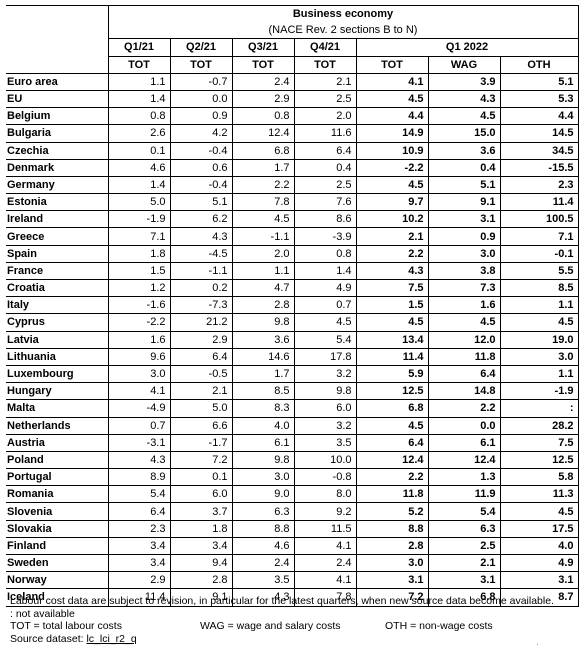  I want to click on source-label: Source dataset:, so click(48, 638).